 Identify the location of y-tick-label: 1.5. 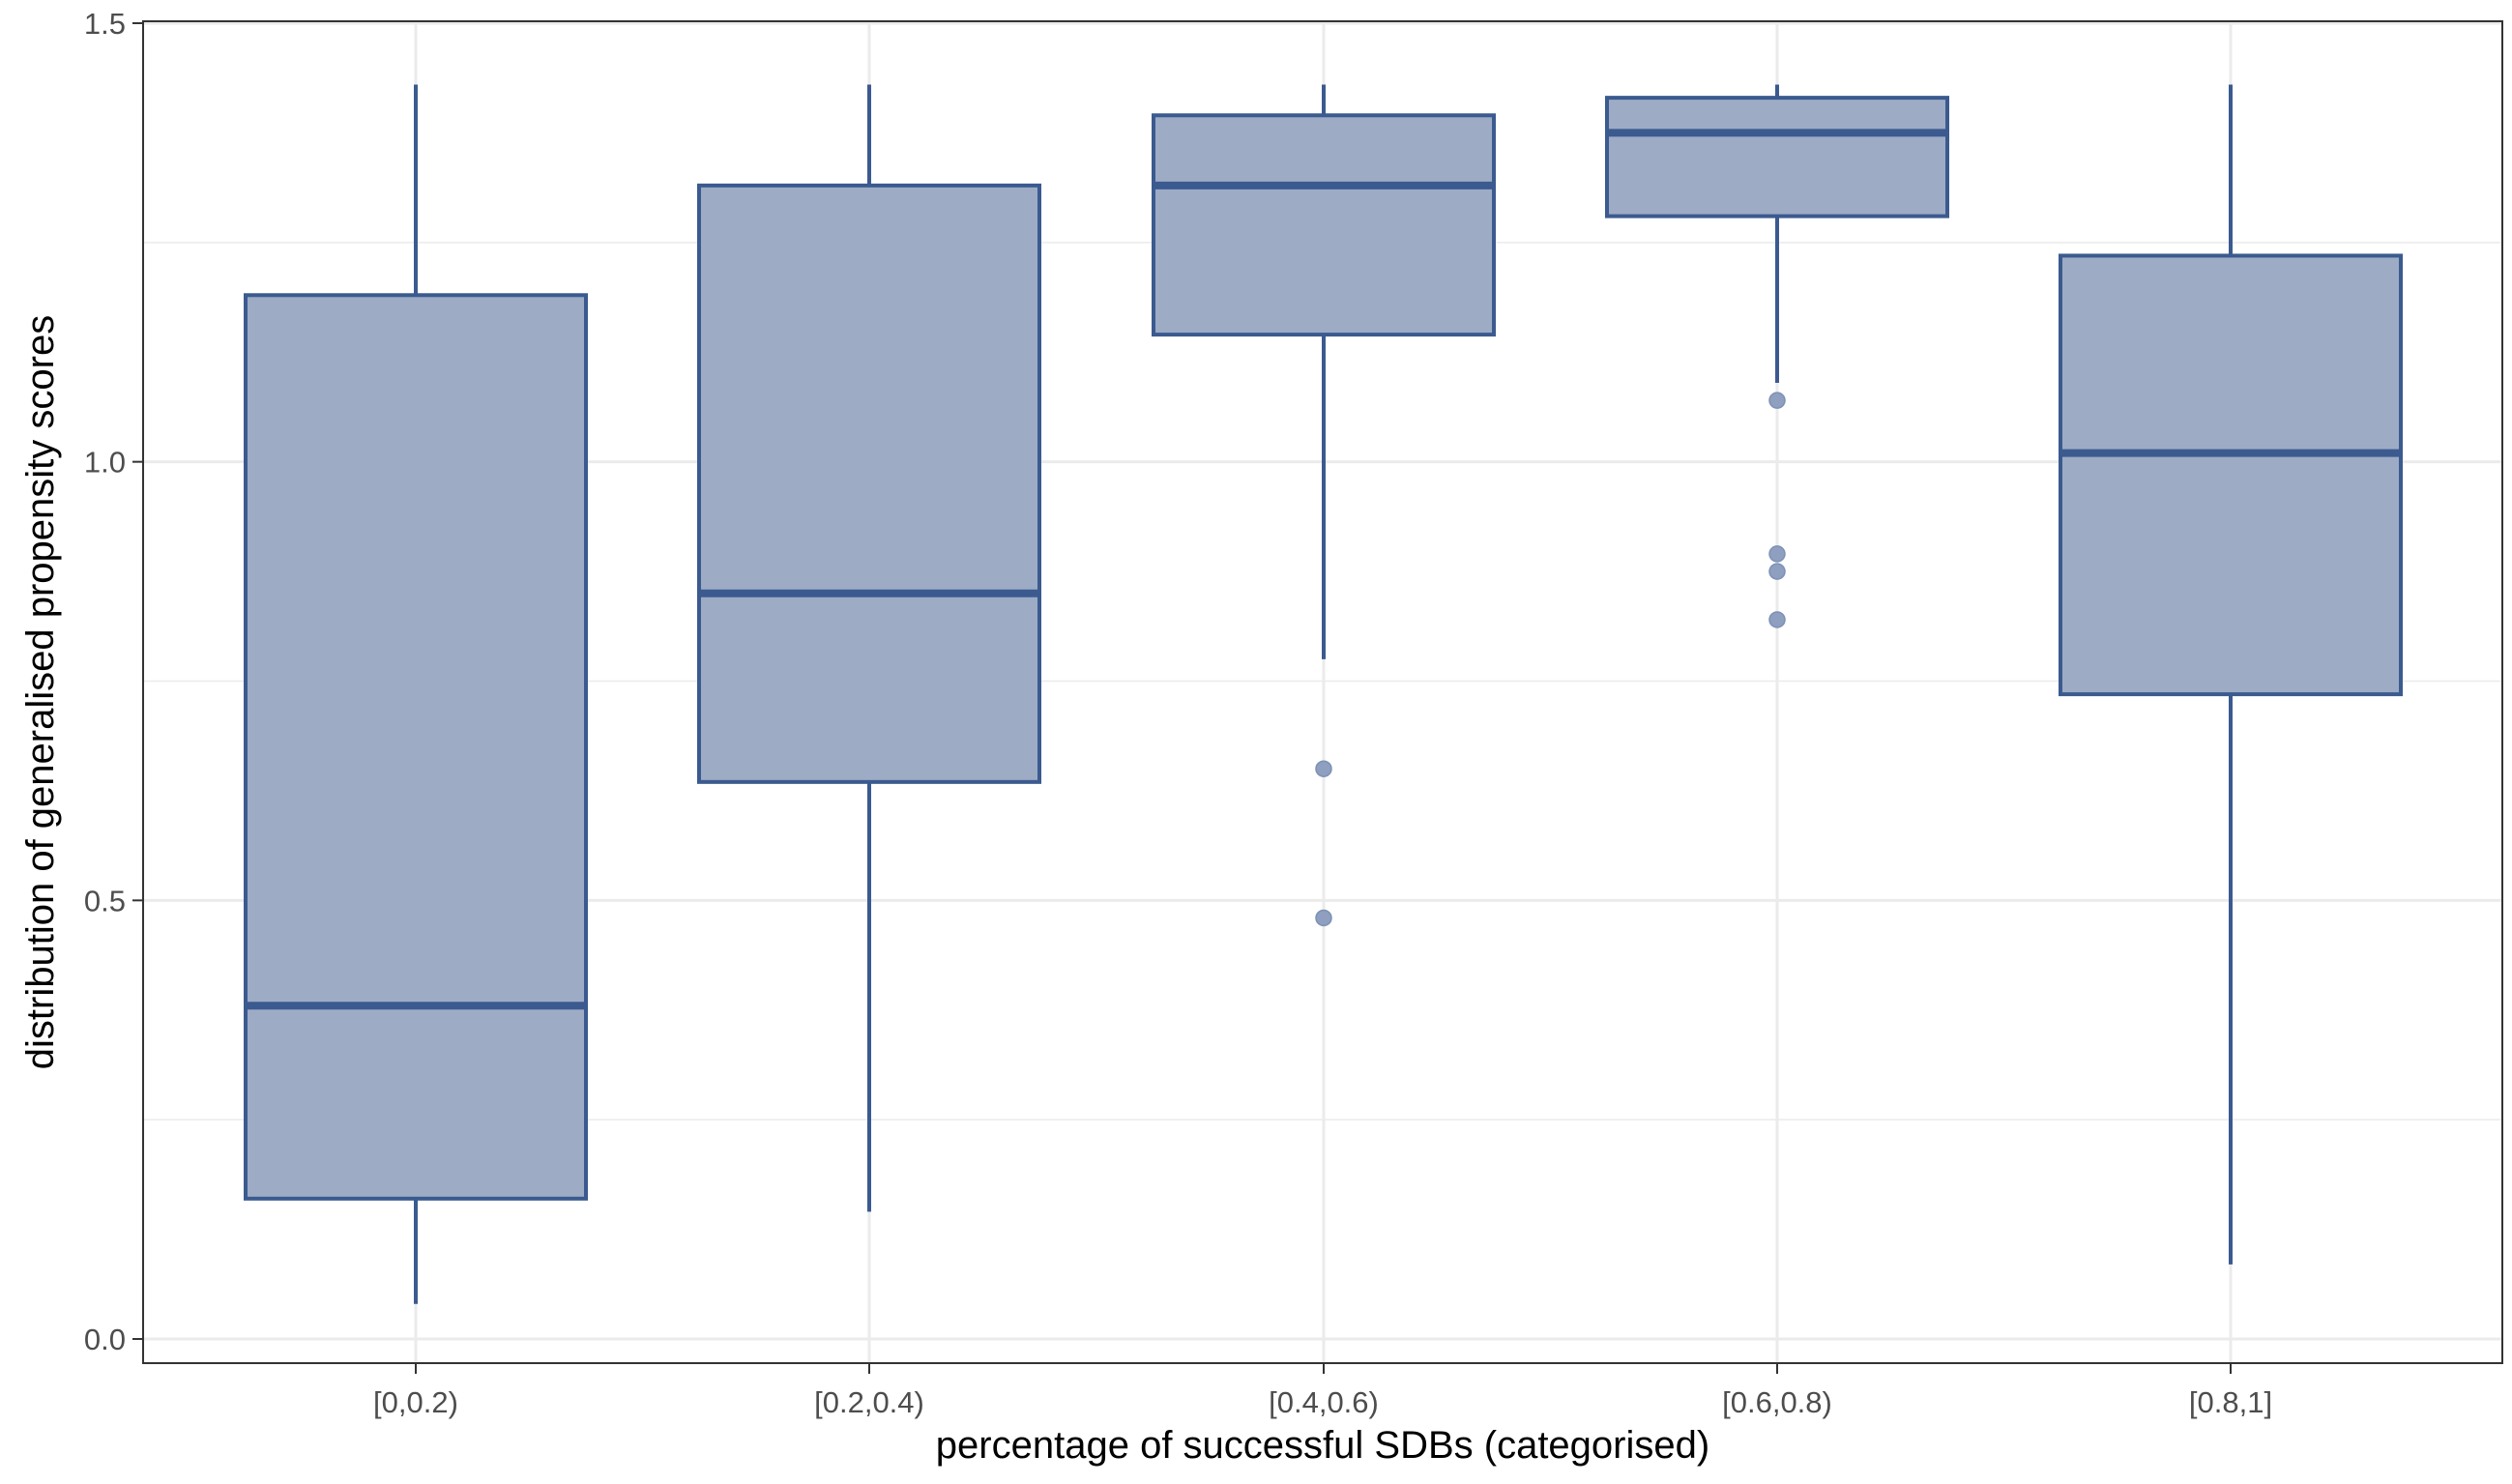
(105, 24).